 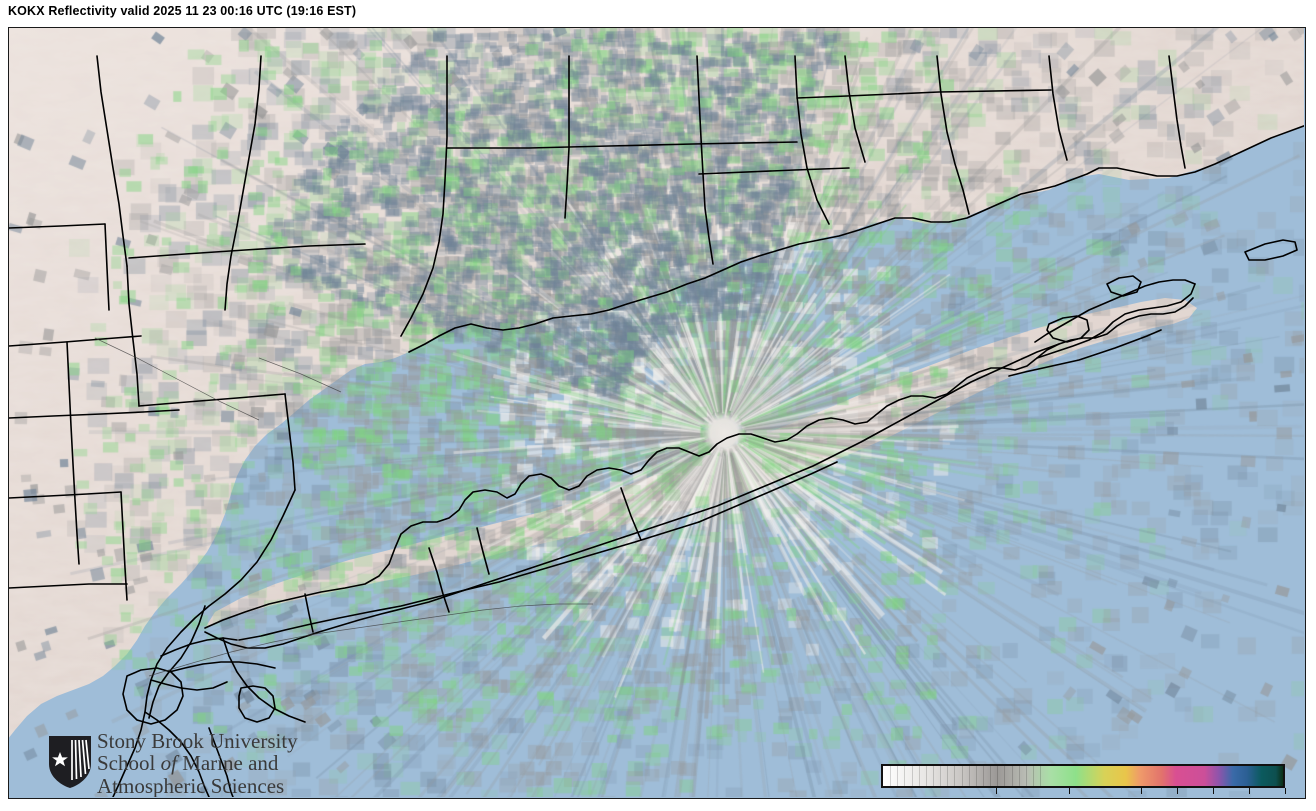 What do you see at coordinates (1177, 795) in the screenshot?
I see `colorbar-tick-label: 50` at bounding box center [1177, 795].